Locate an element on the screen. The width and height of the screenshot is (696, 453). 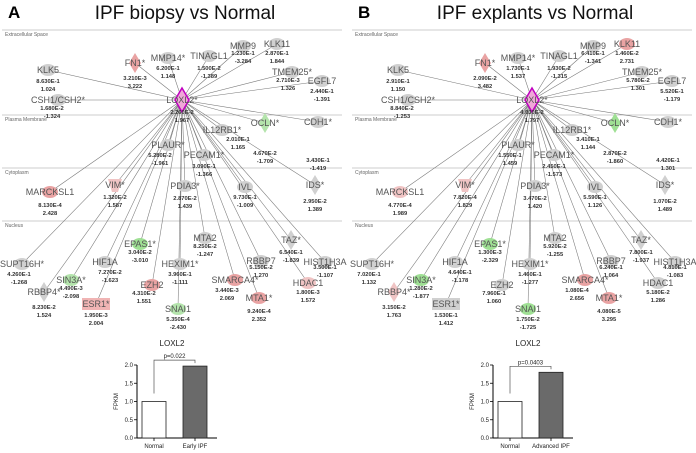
gene-node-cdh1: CDH1* 3.430E-1 -1.419 is located at coordinates (318, 144).